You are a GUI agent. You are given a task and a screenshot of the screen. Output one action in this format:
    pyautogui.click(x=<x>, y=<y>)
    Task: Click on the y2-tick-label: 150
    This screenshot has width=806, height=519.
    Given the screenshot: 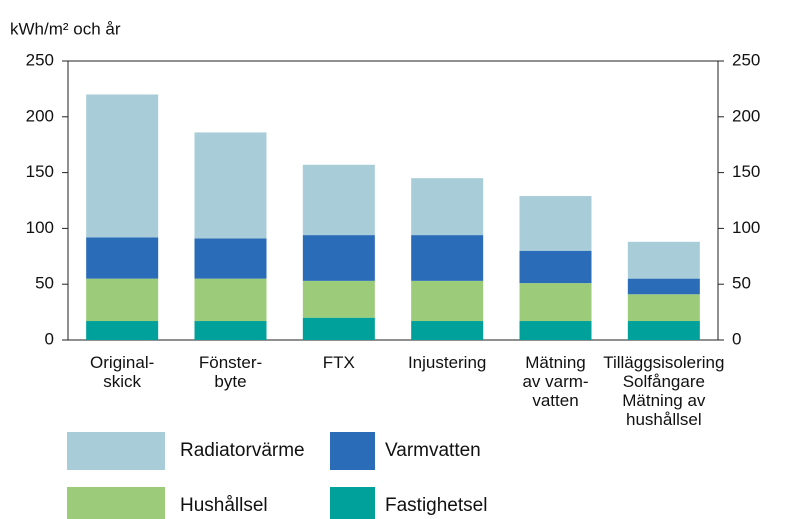 What is the action you would take?
    pyautogui.click(x=746, y=171)
    